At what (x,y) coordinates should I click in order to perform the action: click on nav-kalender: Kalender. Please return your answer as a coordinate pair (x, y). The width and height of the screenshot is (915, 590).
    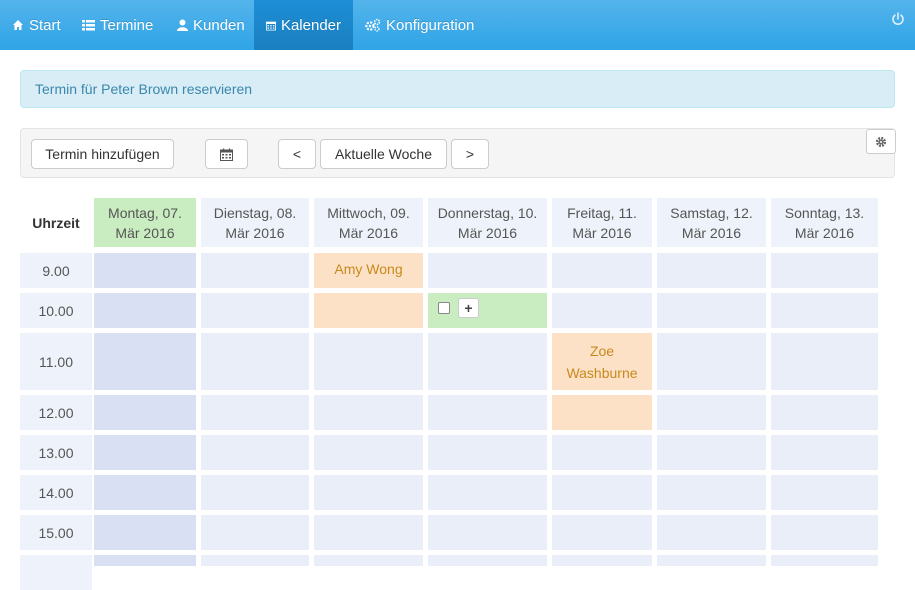
    Looking at the image, I should click on (303, 25).